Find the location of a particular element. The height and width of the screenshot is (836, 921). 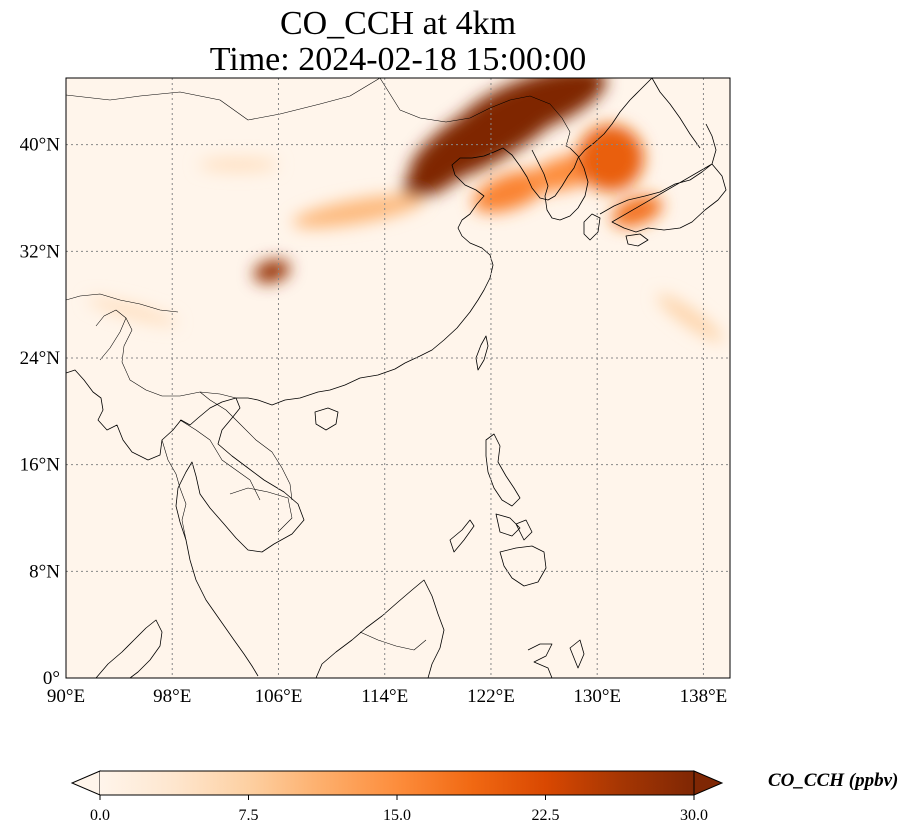

plume-plume-core-ne is located at coordinates (531, 110).